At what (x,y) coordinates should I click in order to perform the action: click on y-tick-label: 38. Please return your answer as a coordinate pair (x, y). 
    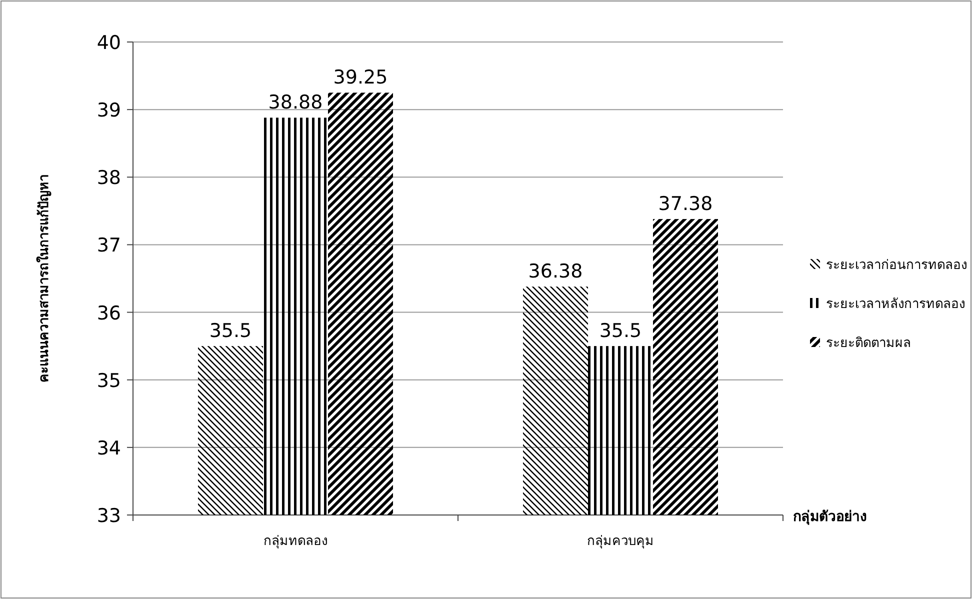
    Looking at the image, I should click on (108, 178).